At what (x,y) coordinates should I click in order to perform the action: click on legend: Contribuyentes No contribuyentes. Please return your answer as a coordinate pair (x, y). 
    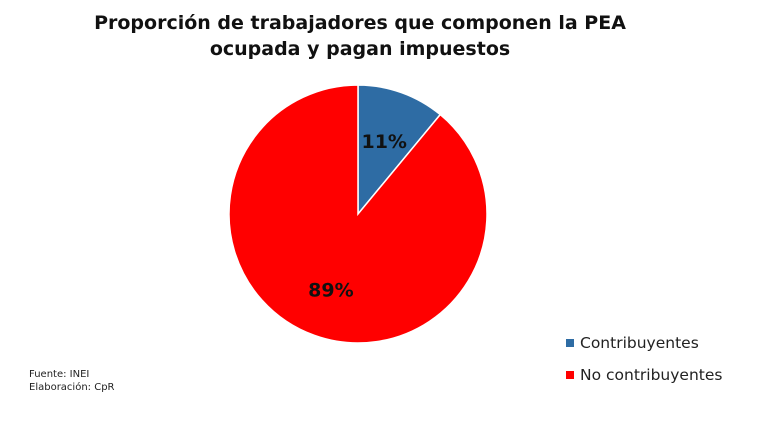
    Looking at the image, I should click on (644, 362).